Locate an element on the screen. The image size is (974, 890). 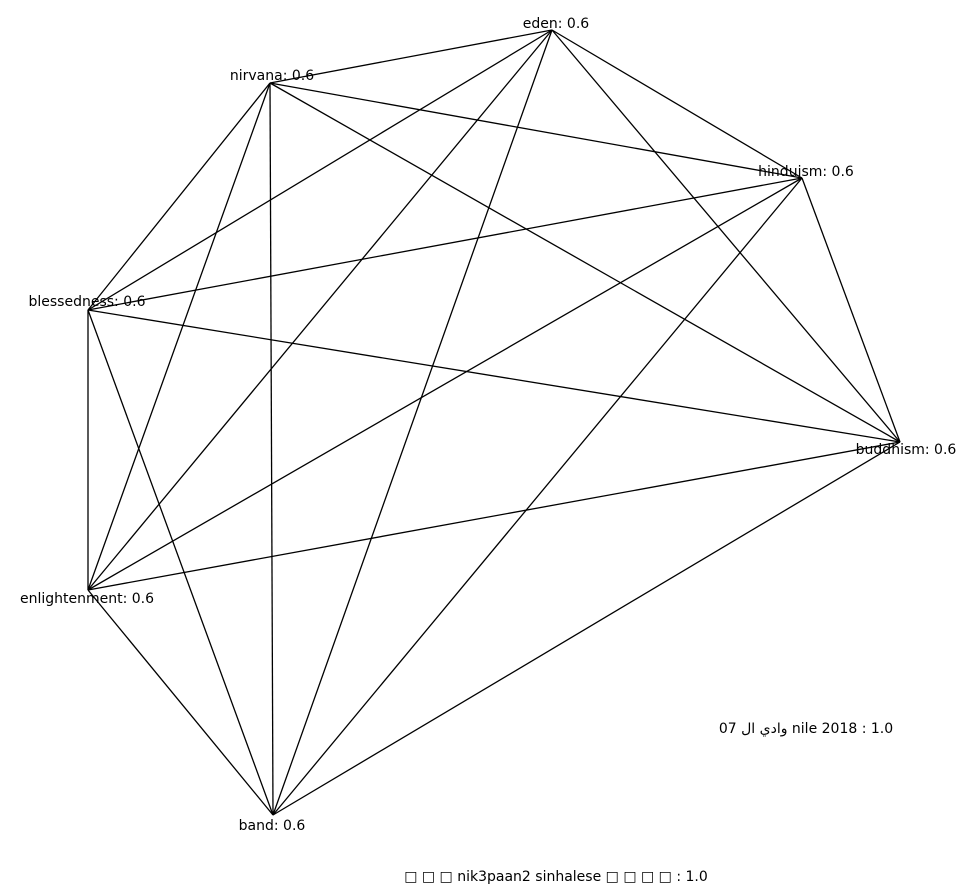
edge-eden-nirvana is located at coordinates (411, 56).